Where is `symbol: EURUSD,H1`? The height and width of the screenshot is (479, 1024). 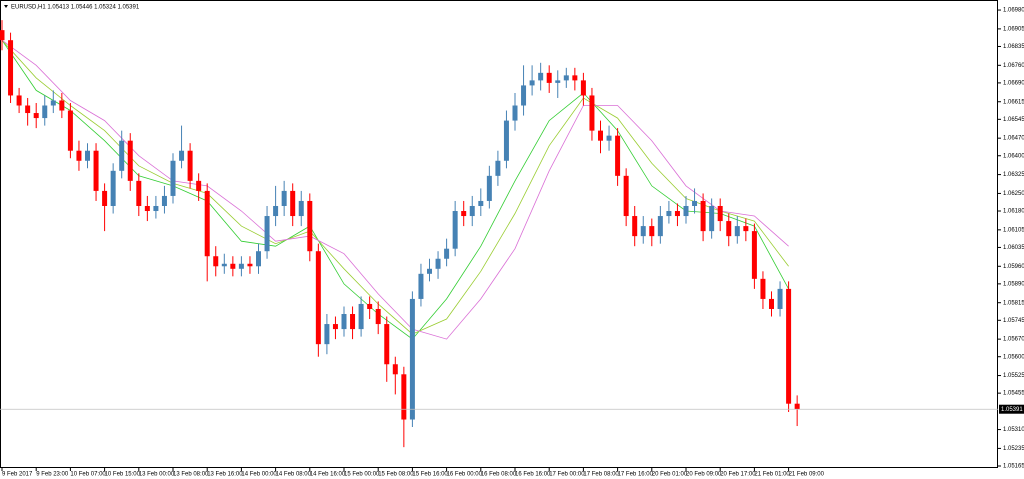 symbol: EURUSD,H1 is located at coordinates (28, 7).